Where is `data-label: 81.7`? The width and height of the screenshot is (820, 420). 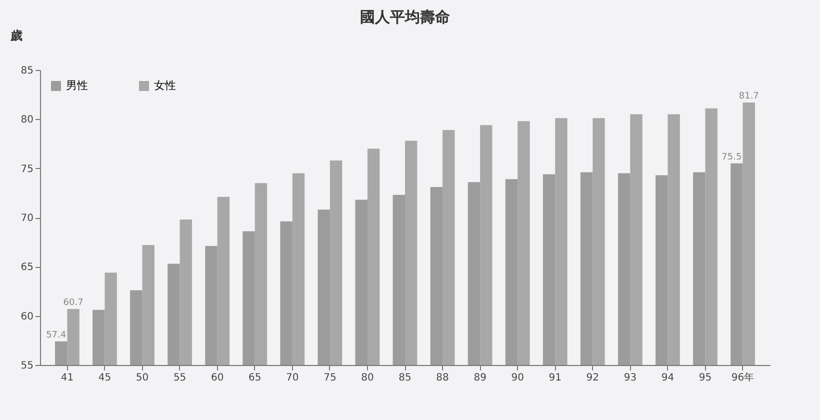
data-label: 81.7 is located at coordinates (748, 96).